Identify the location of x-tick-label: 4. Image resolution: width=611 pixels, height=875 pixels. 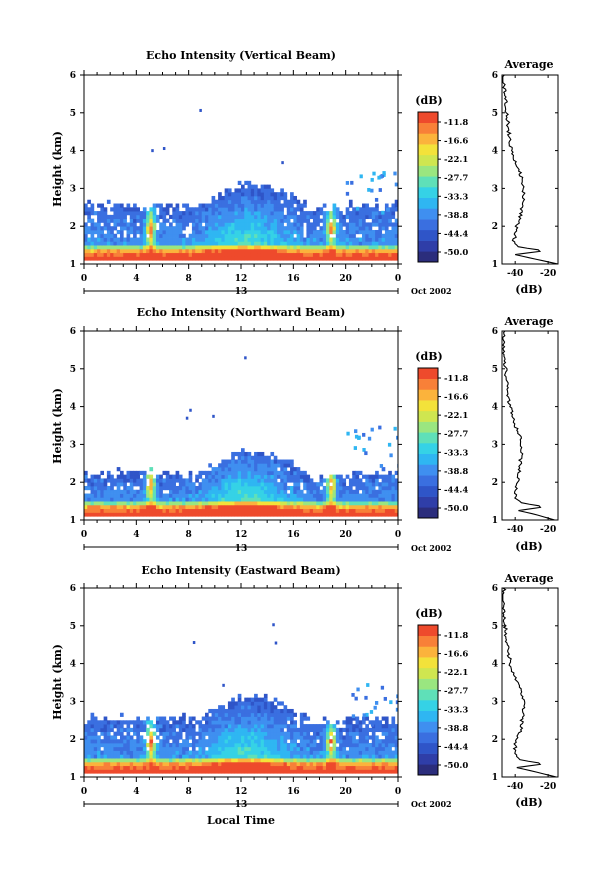
(136, 279).